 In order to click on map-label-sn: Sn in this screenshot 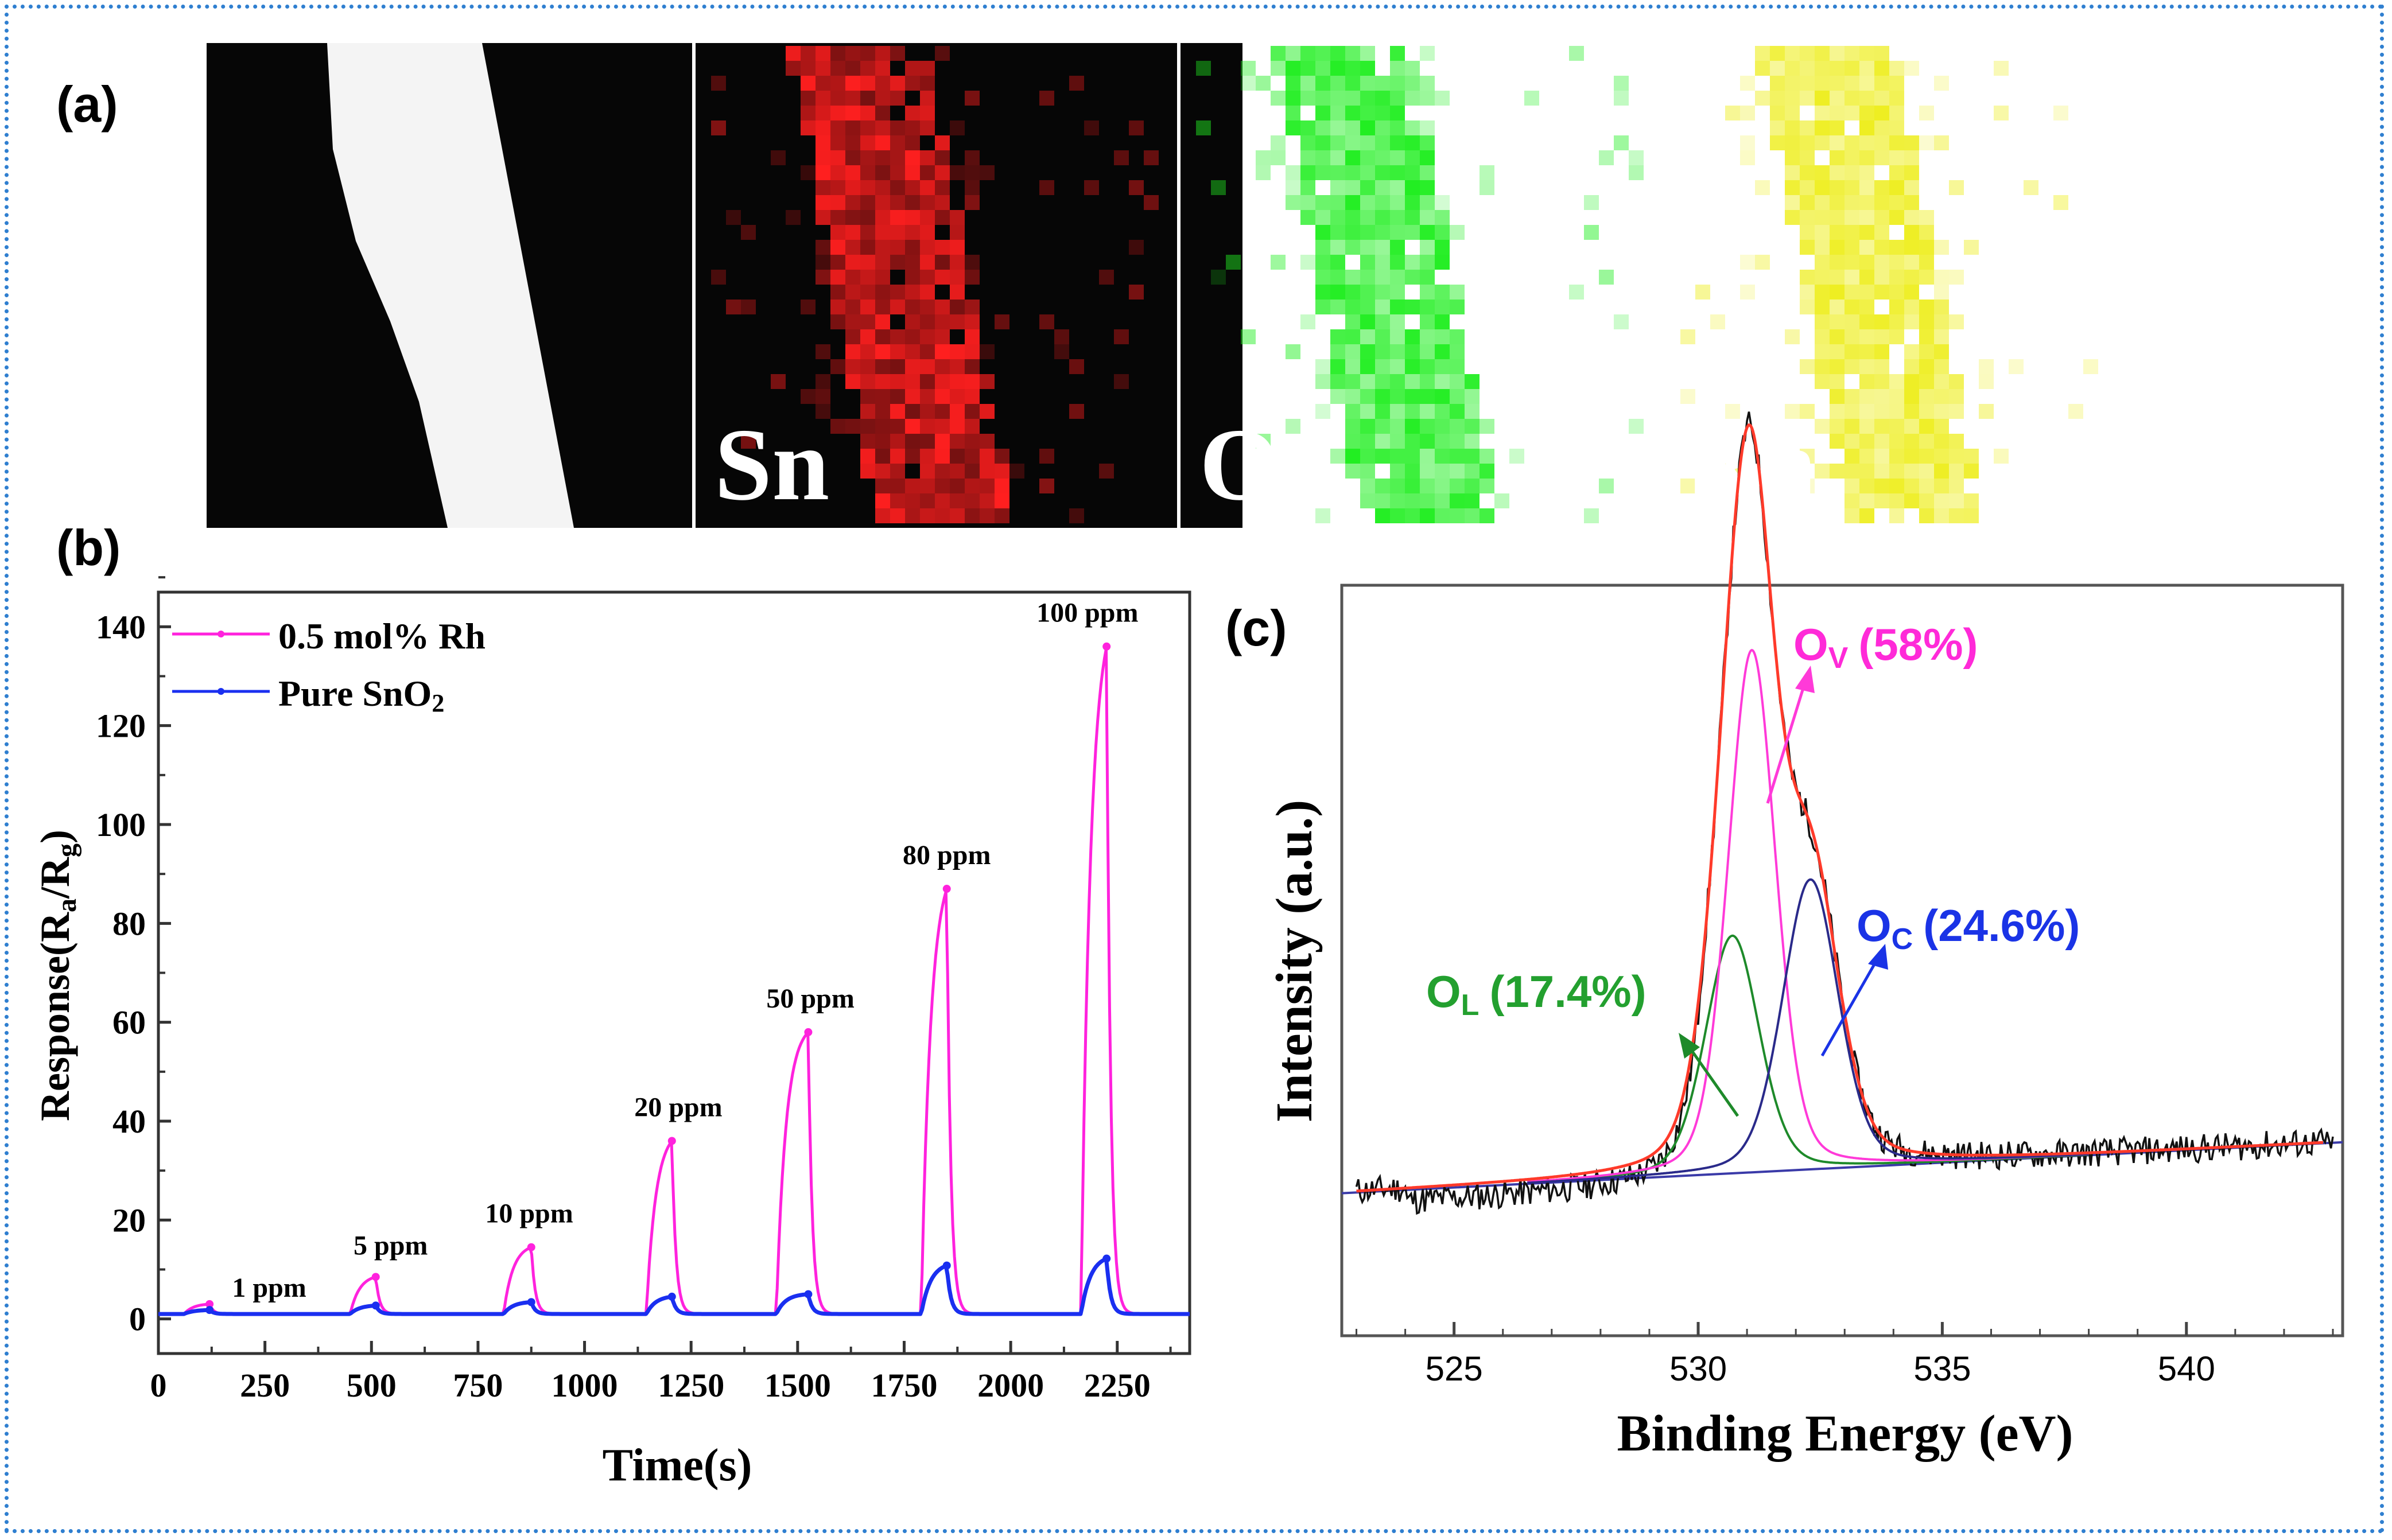, I will do `click(772, 464)`.